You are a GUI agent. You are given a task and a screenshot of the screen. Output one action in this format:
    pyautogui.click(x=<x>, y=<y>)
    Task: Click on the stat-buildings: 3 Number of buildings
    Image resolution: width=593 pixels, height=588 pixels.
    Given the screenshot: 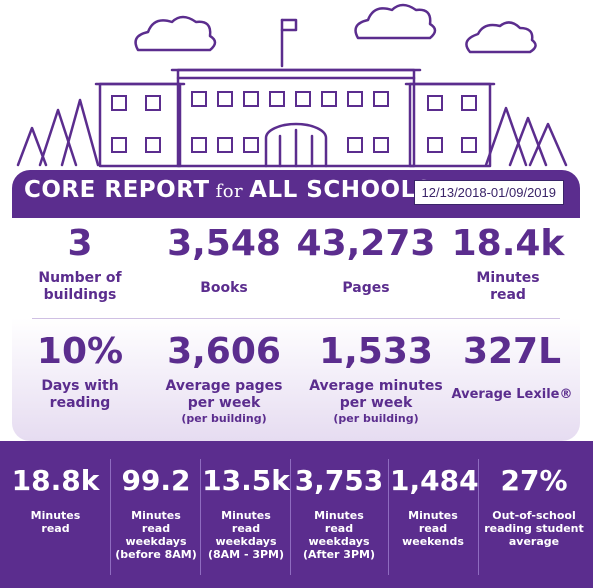 What is the action you would take?
    pyautogui.click(x=80, y=264)
    